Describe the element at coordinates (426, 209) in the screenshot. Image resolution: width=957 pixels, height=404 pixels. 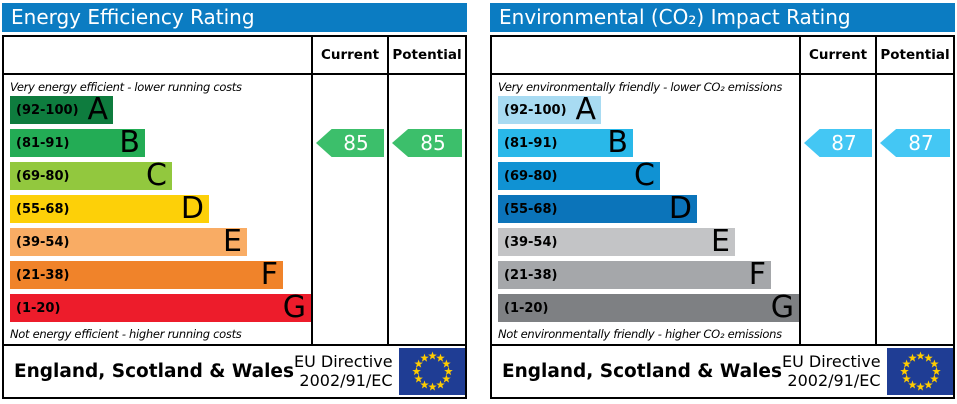
I see `potential-rating-column: 85` at that location.